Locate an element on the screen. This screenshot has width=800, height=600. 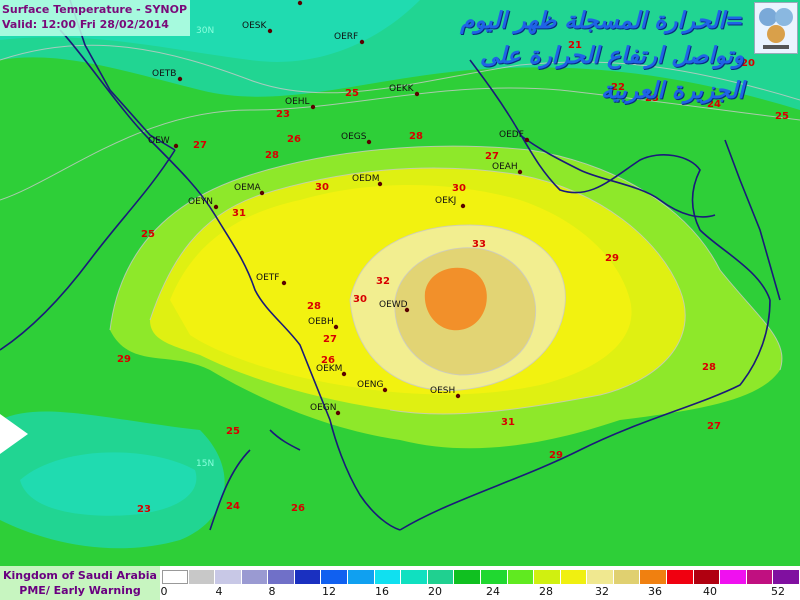
map-valid-time: Valid: 12:00 Fri 28/02/2014 is located at coordinates (85, 24).